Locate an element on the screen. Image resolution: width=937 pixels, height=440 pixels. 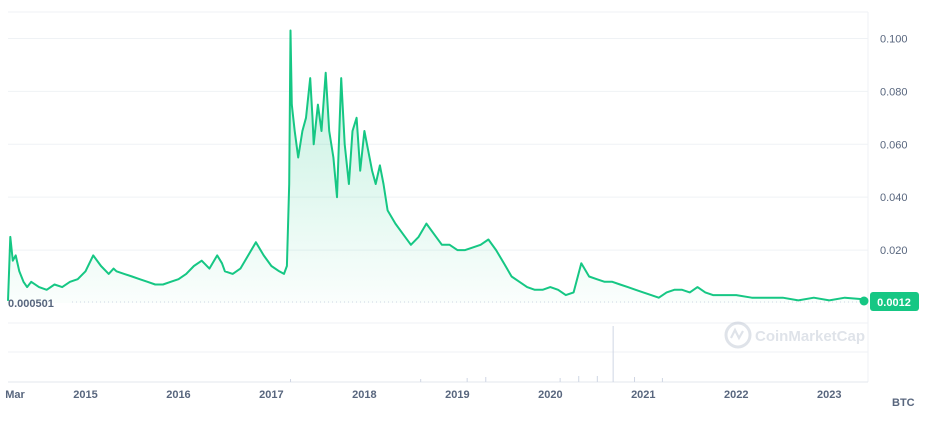
x-tick-label: 2023 is located at coordinates (829, 395).